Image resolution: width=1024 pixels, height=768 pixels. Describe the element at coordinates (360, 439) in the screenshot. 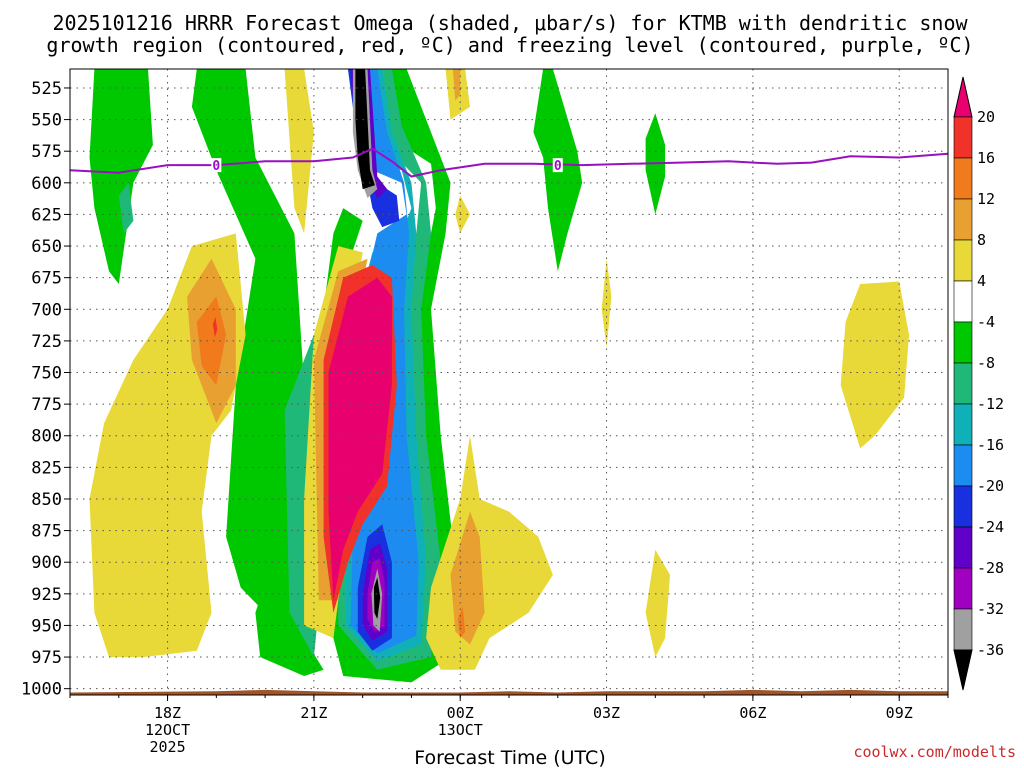

I see `region-magenta-mid` at that location.